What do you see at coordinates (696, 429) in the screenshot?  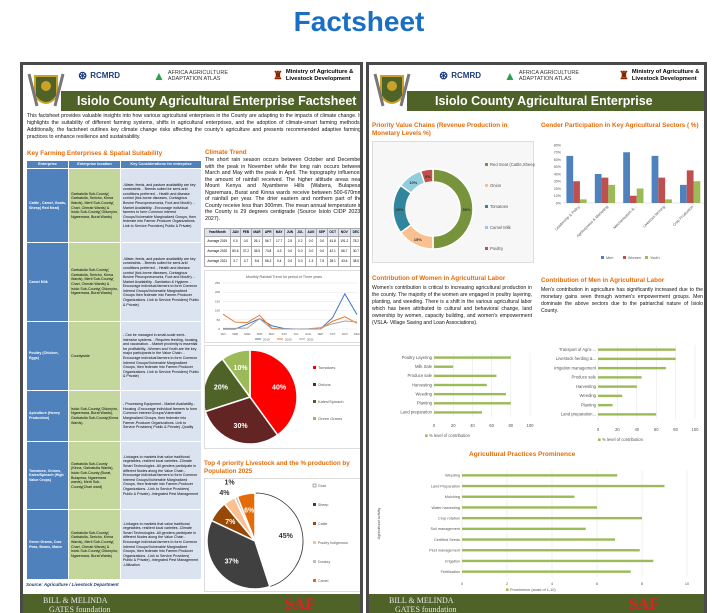 I see `x-tick-label: 100` at bounding box center [696, 429].